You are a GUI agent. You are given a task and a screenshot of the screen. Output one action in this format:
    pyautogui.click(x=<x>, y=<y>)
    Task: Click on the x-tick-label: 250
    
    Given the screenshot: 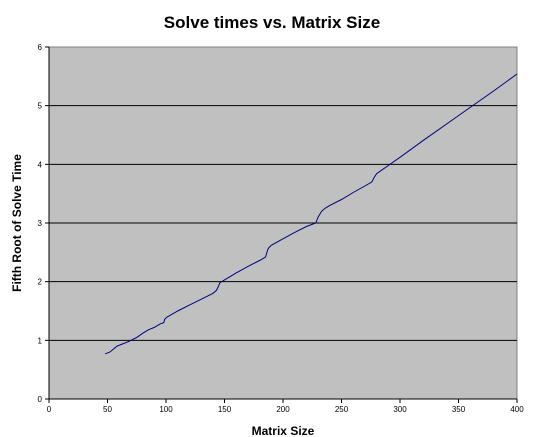 What is the action you would take?
    pyautogui.click(x=342, y=409)
    